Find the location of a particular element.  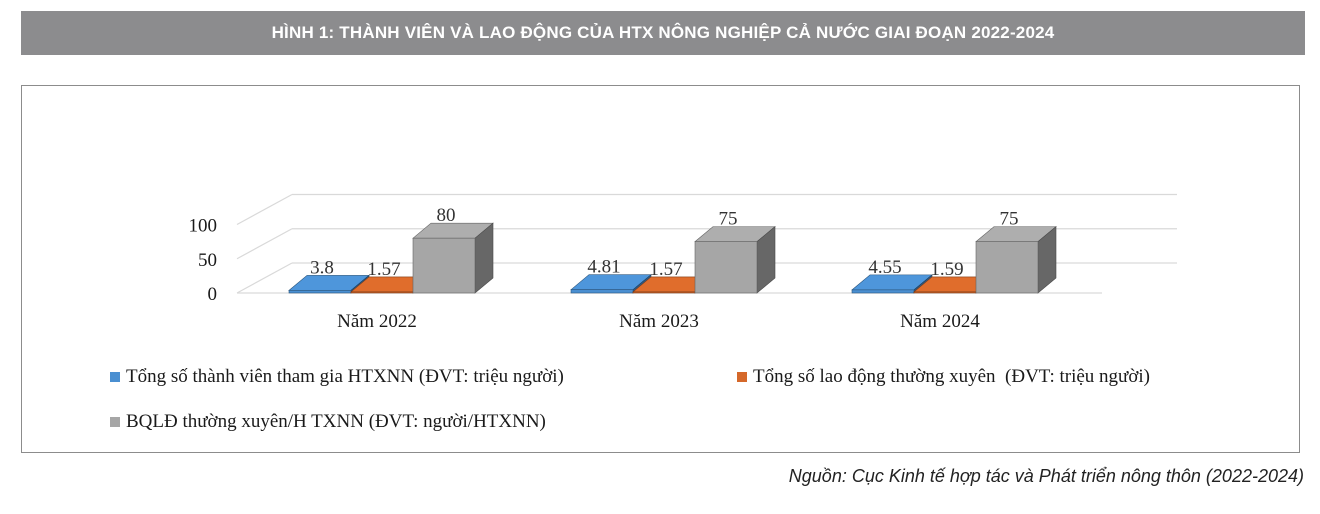

y-tick-label: 50 is located at coordinates (207, 260).